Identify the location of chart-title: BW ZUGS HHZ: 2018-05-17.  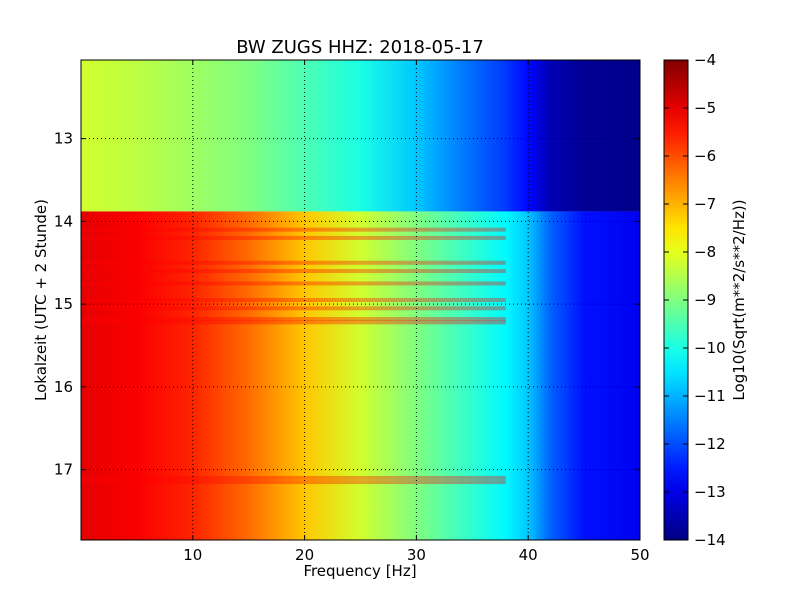
(360, 47).